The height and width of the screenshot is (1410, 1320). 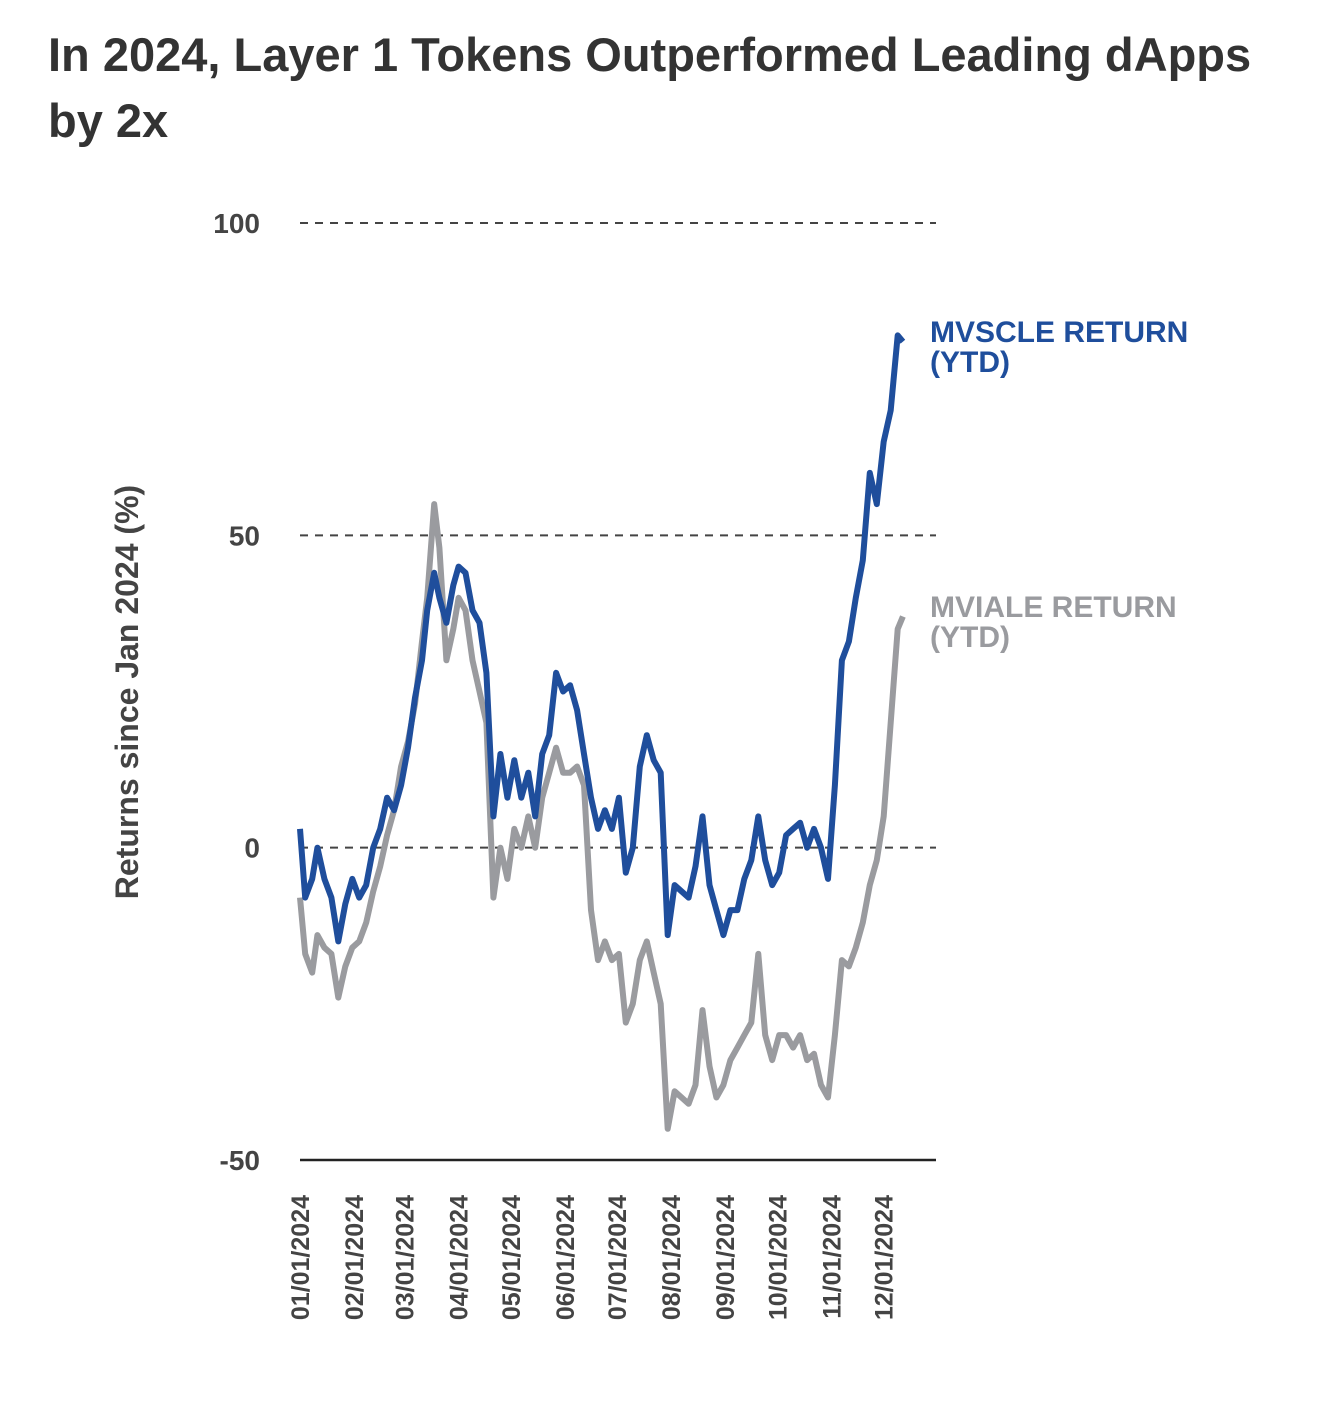 What do you see at coordinates (244, 535) in the screenshot?
I see `y-tick-label: 50` at bounding box center [244, 535].